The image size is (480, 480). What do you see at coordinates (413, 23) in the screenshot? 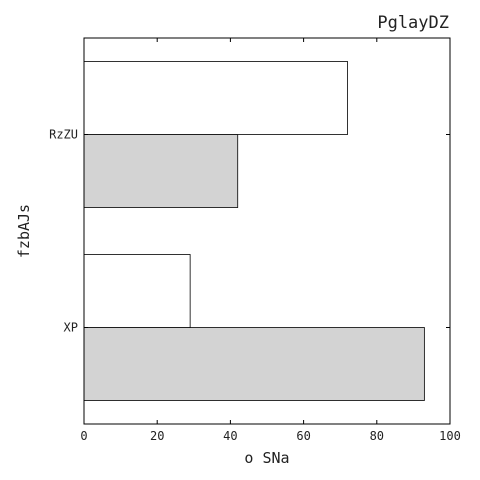
I see `chart-title: PglayDZ` at bounding box center [413, 23].